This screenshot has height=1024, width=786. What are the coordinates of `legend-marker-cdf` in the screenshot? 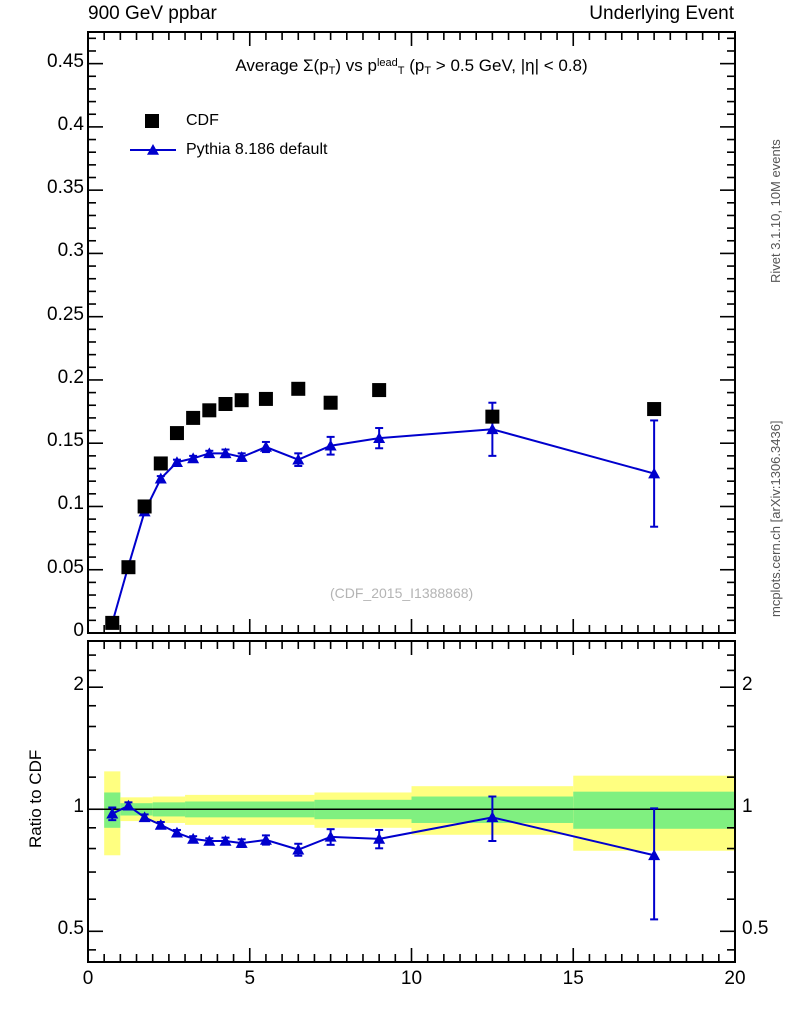 It's located at (152, 121).